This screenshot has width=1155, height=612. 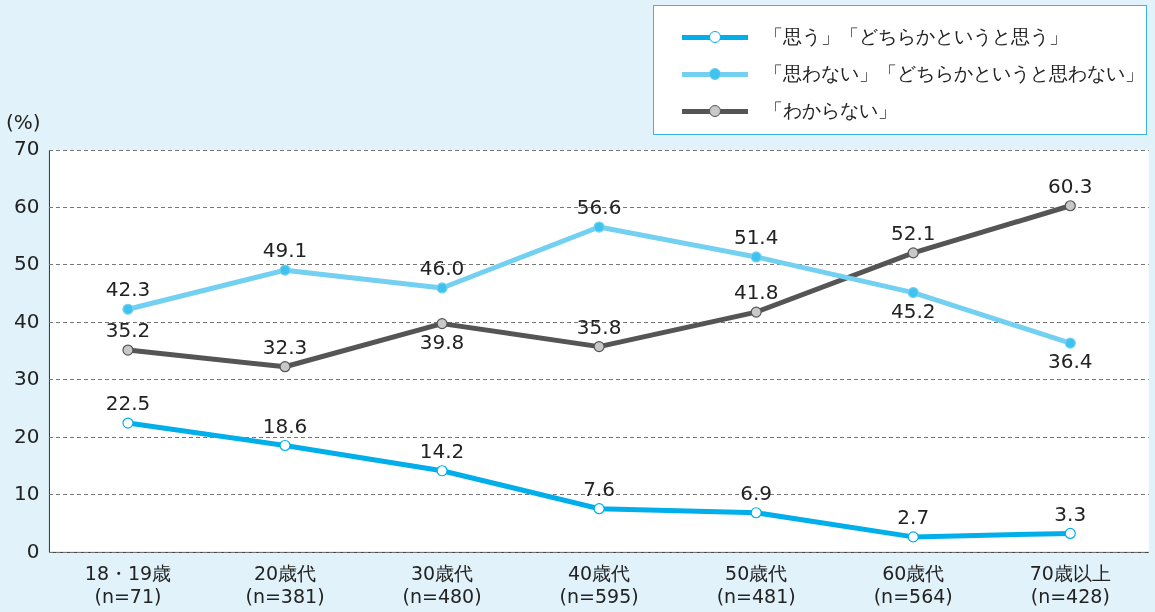 What do you see at coordinates (23, 122) in the screenshot?
I see `y-axis-title: (%)` at bounding box center [23, 122].